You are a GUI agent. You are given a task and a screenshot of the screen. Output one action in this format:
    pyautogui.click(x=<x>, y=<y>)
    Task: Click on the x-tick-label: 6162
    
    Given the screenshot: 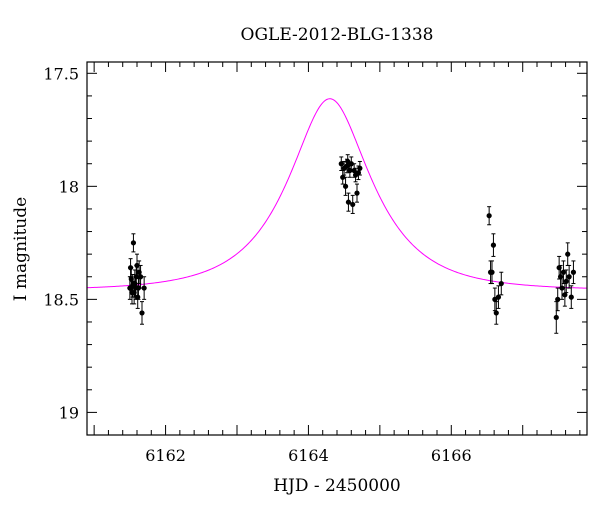 What is the action you would take?
    pyautogui.click(x=165, y=455)
    